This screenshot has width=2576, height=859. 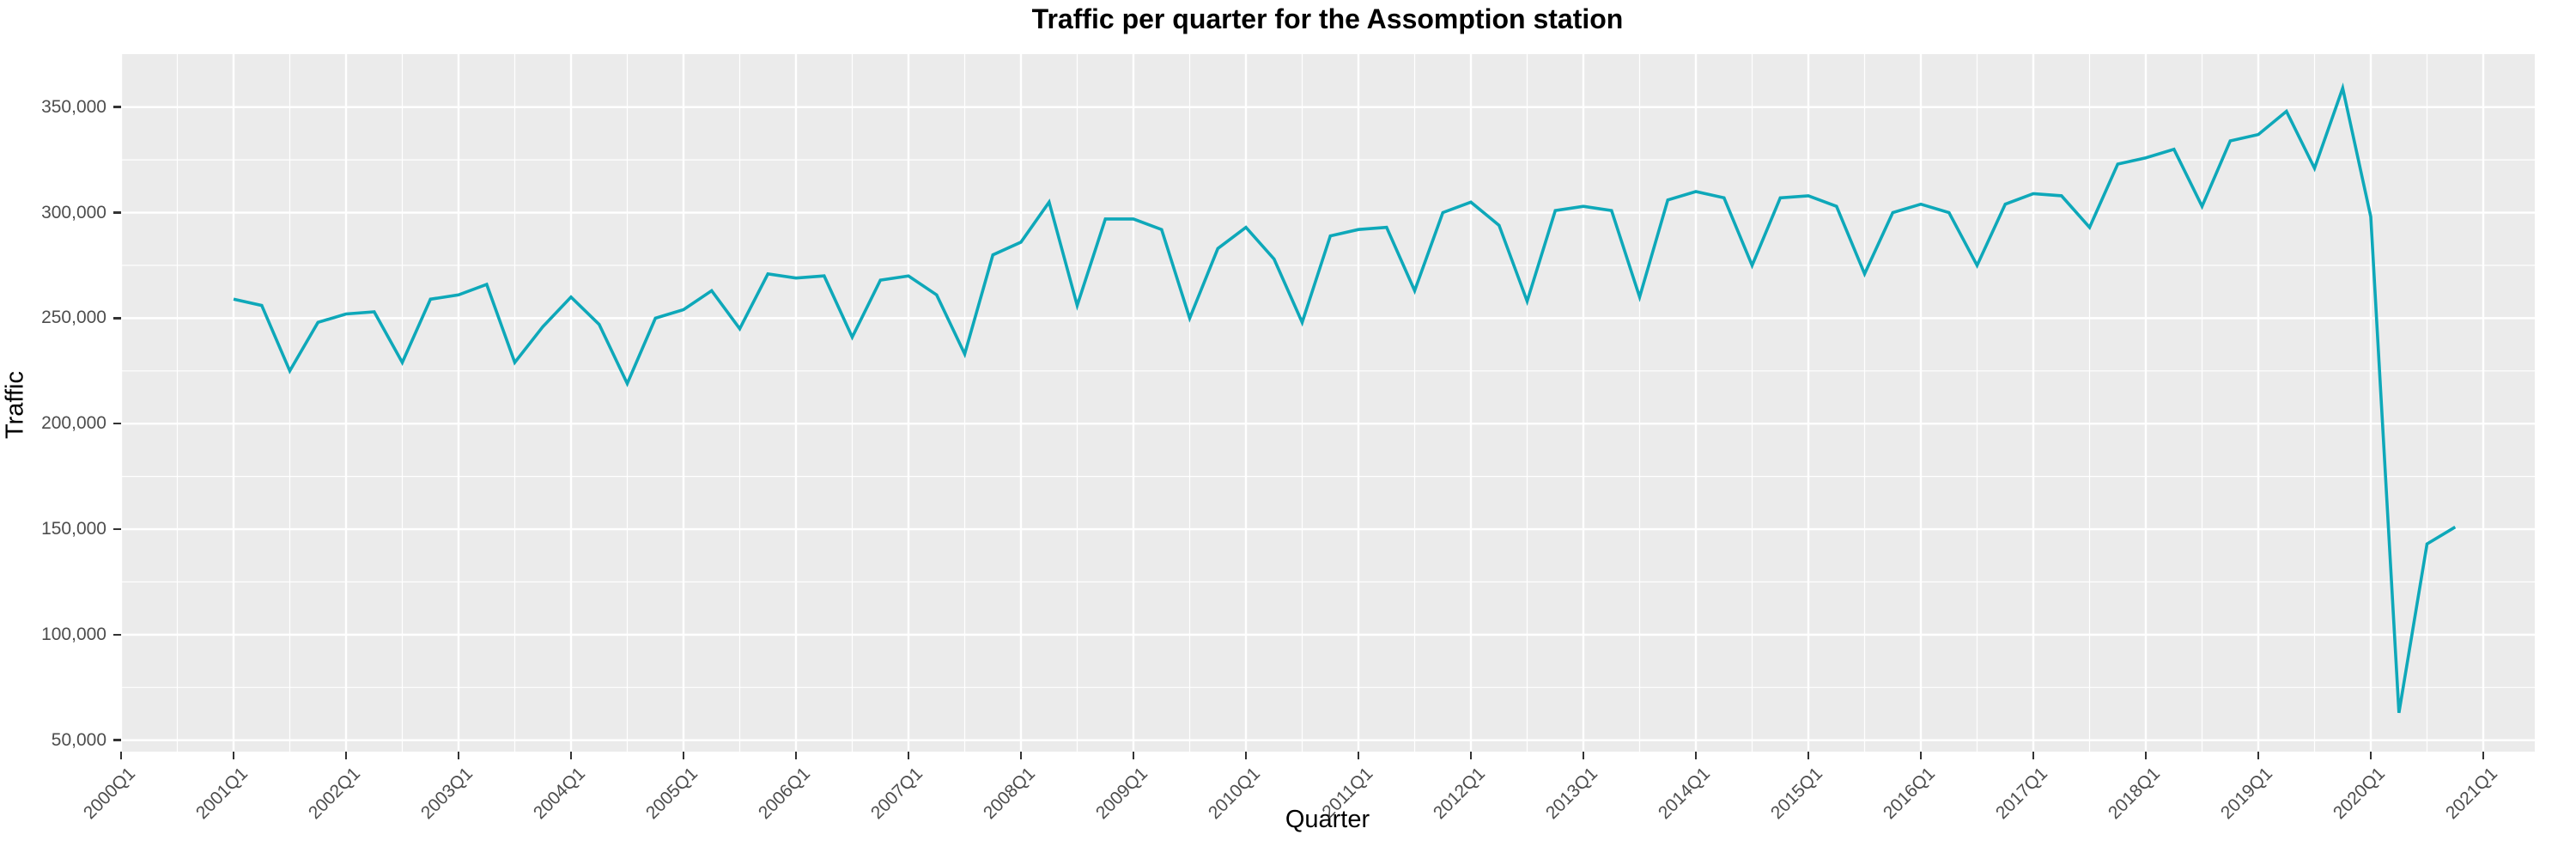 I want to click on y-tick-label: 50,000, so click(x=78, y=740).